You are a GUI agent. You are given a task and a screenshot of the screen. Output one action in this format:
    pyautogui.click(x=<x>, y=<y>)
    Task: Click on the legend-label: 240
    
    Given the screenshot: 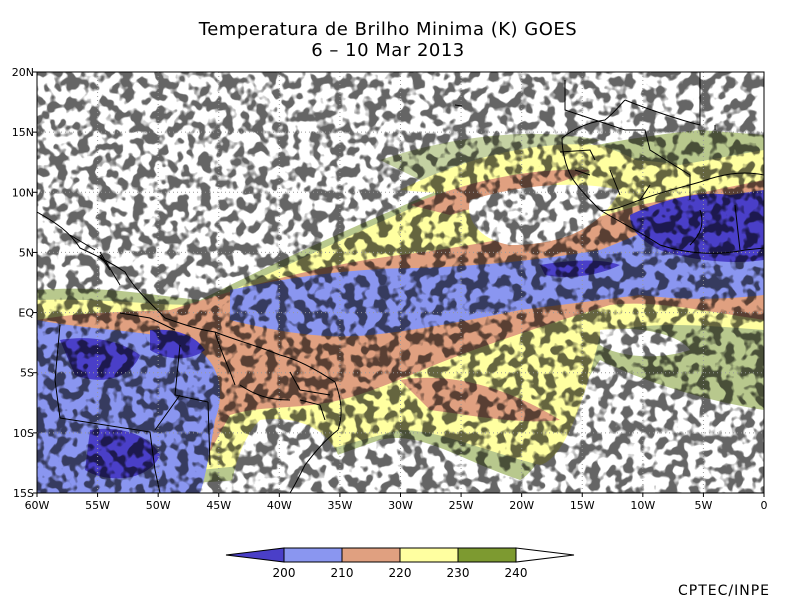 What is the action you would take?
    pyautogui.click(x=516, y=573)
    